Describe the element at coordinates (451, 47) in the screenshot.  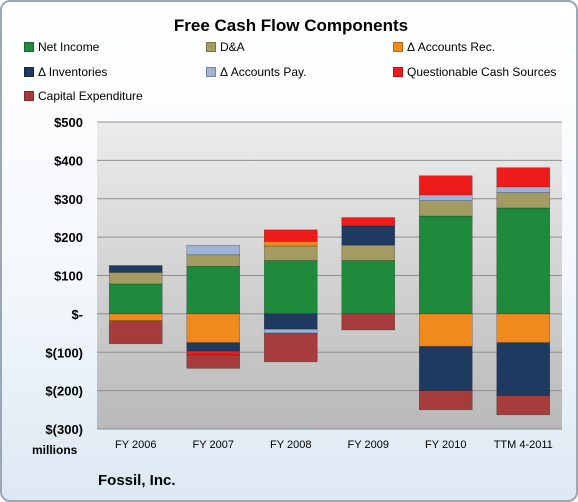
I see `legend-label: Δ Accounts Rec.` at that location.